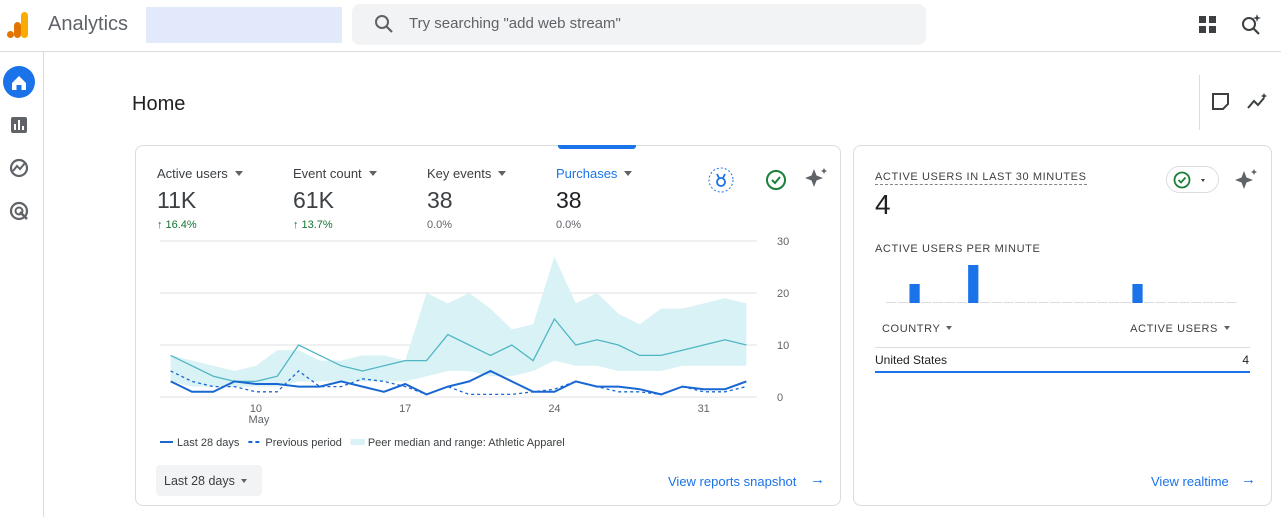 This screenshot has width=1281, height=517. I want to click on quality-dropdown, so click(1192, 179).